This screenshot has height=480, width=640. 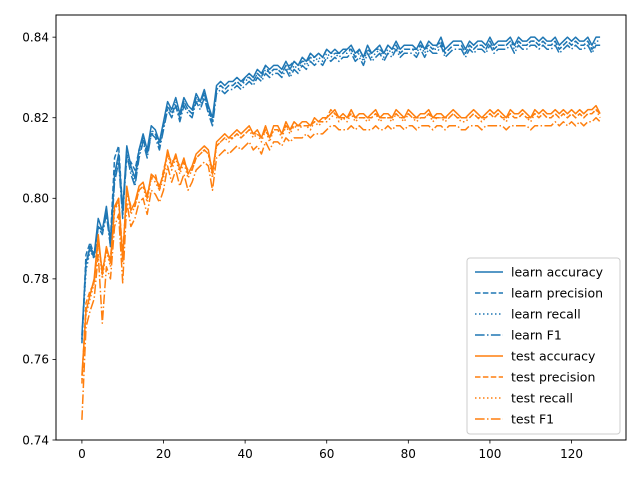 I want to click on y-tick-label: 0.82, so click(x=35, y=118).